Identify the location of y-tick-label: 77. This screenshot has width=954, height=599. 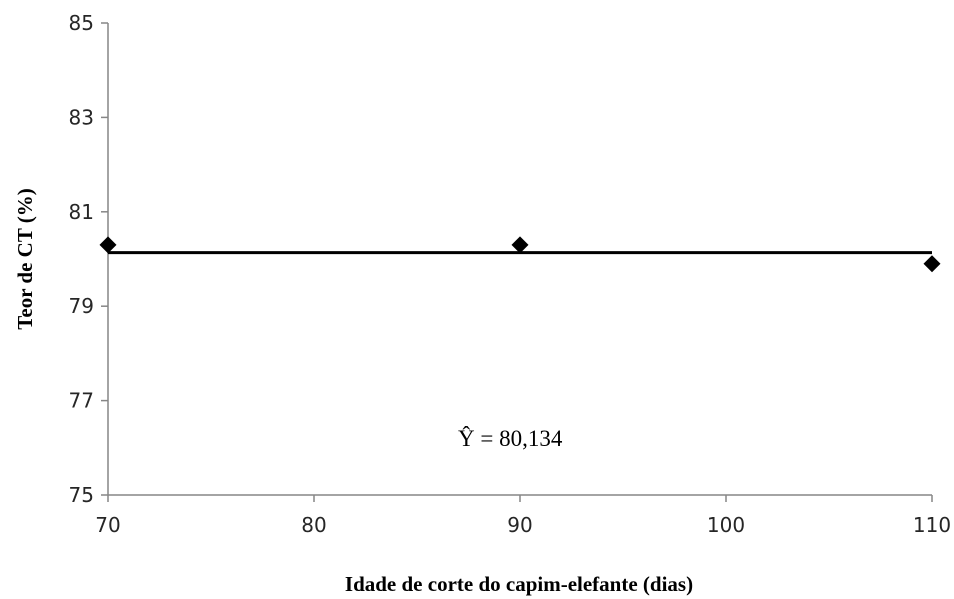
(81, 401).